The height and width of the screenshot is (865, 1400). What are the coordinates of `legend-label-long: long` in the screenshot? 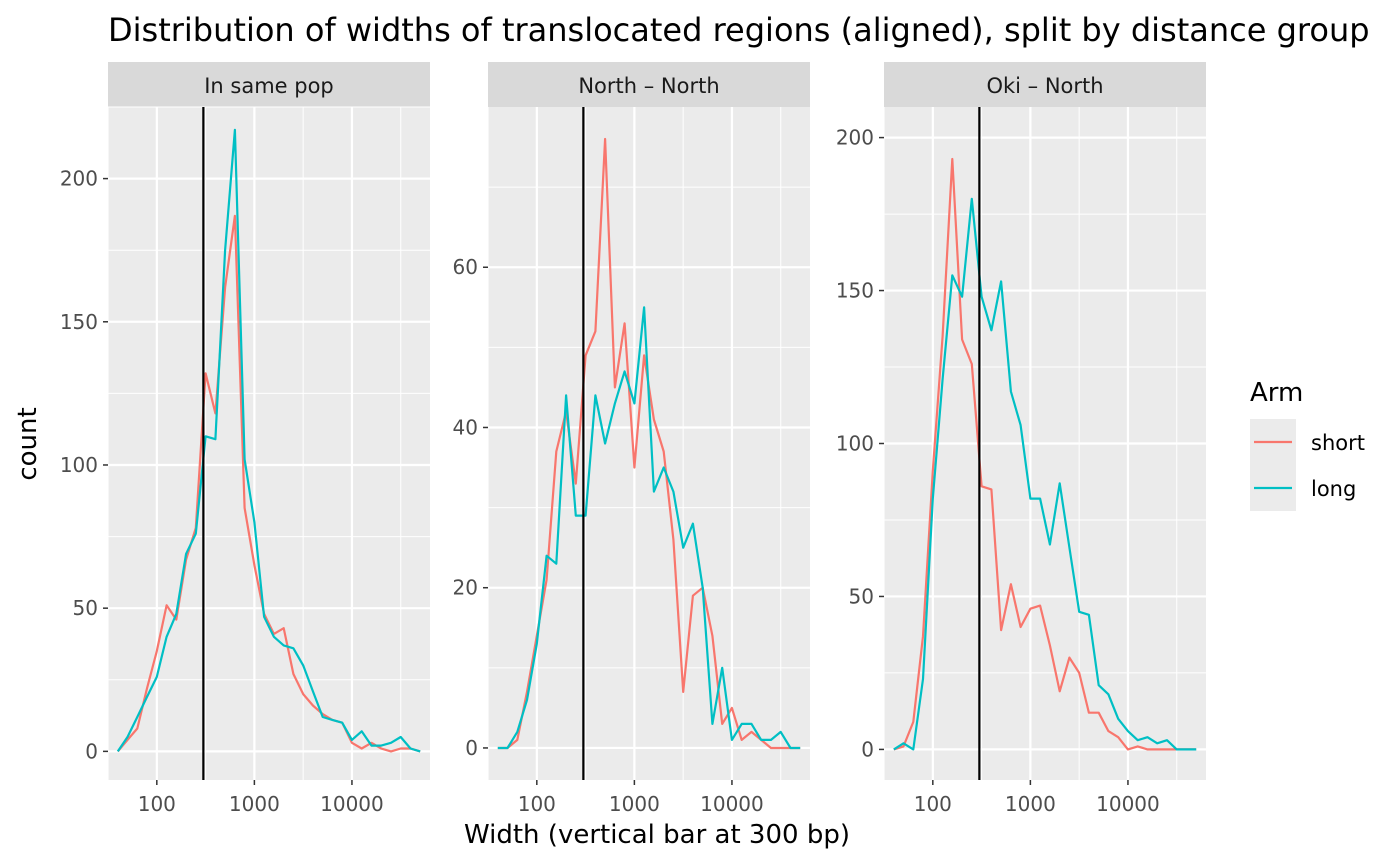 It's located at (1333, 489).